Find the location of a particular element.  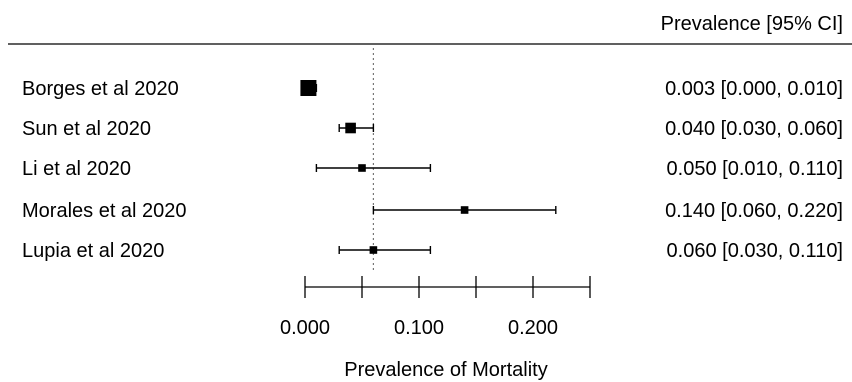

study-row: Li et al 2020 0.050 [0.010, 0.110] is located at coordinates (432, 169).